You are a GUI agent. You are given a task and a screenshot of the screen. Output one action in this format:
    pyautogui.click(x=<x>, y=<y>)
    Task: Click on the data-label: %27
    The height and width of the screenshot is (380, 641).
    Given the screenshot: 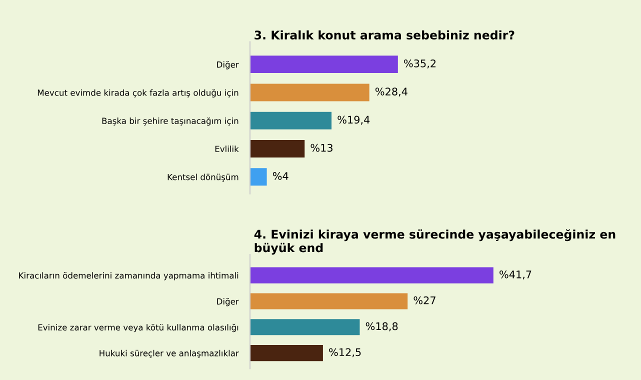 What is the action you would take?
    pyautogui.click(x=425, y=300)
    